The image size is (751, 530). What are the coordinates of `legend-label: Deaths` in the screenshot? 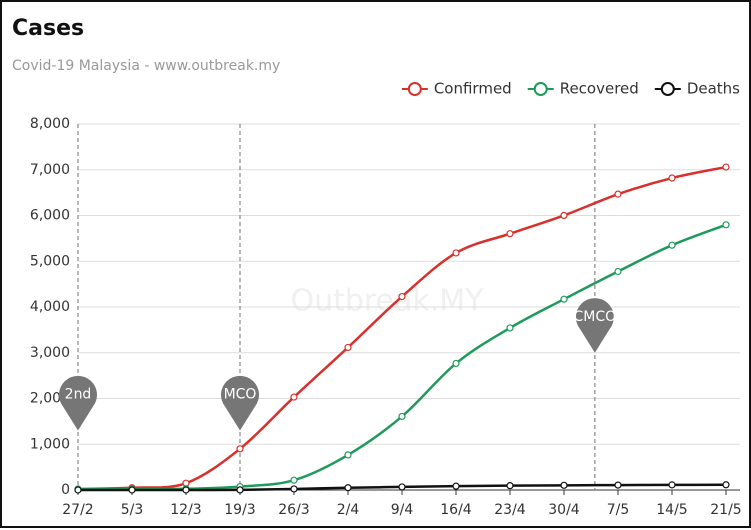 It's located at (713, 89).